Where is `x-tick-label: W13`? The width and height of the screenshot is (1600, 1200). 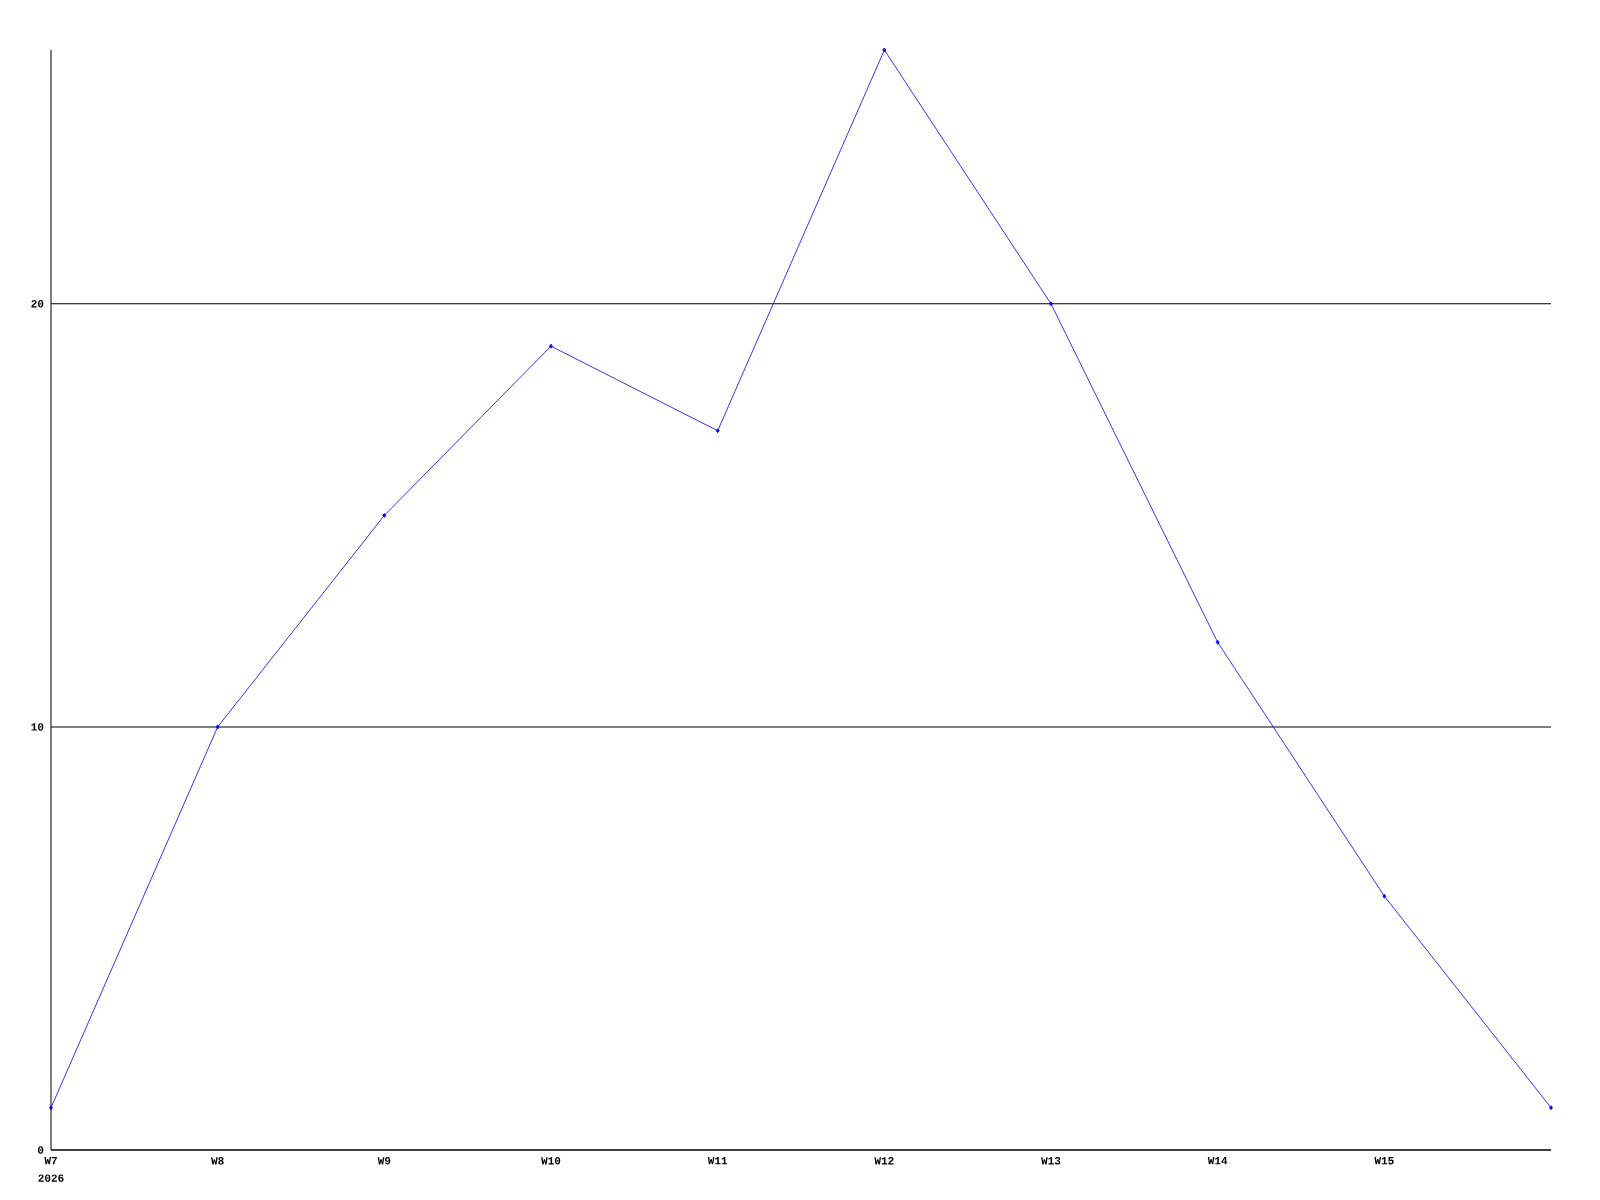
x-tick-label: W13 is located at coordinates (1051, 1161).